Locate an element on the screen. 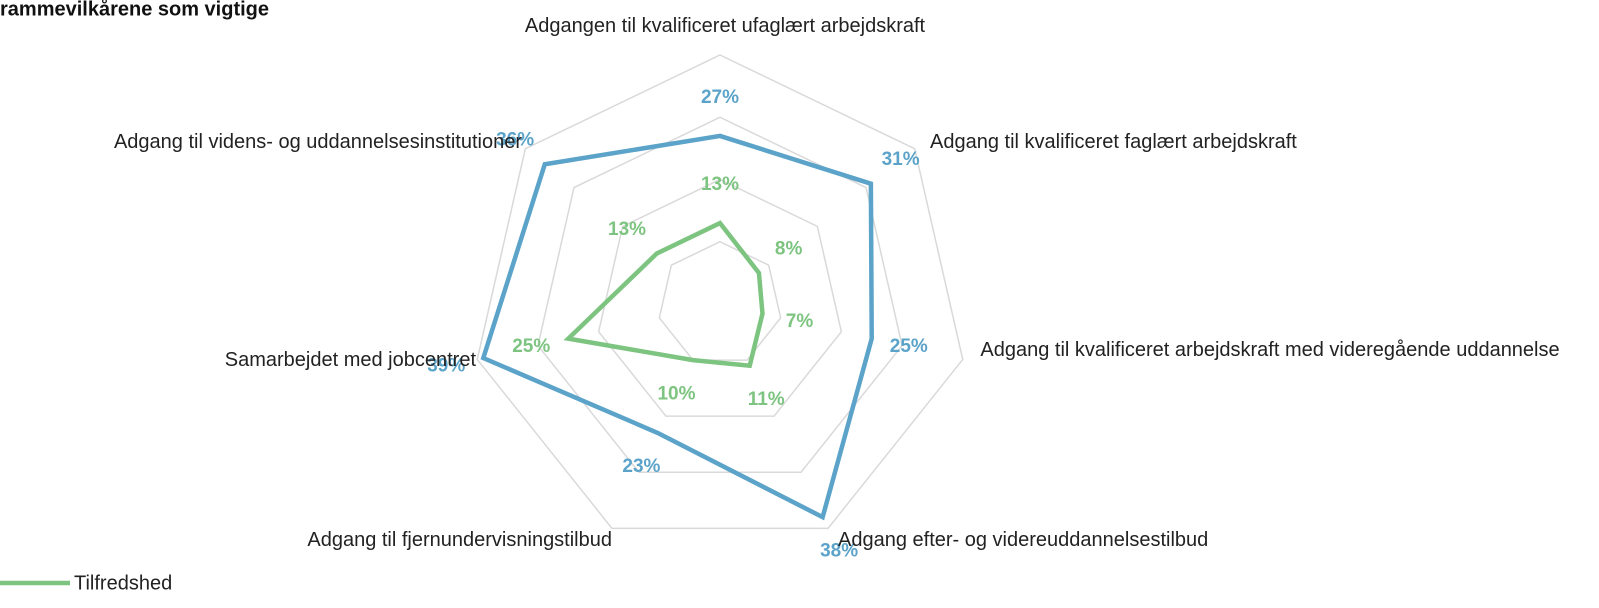  radar-line is located at coordinates (664, 294).